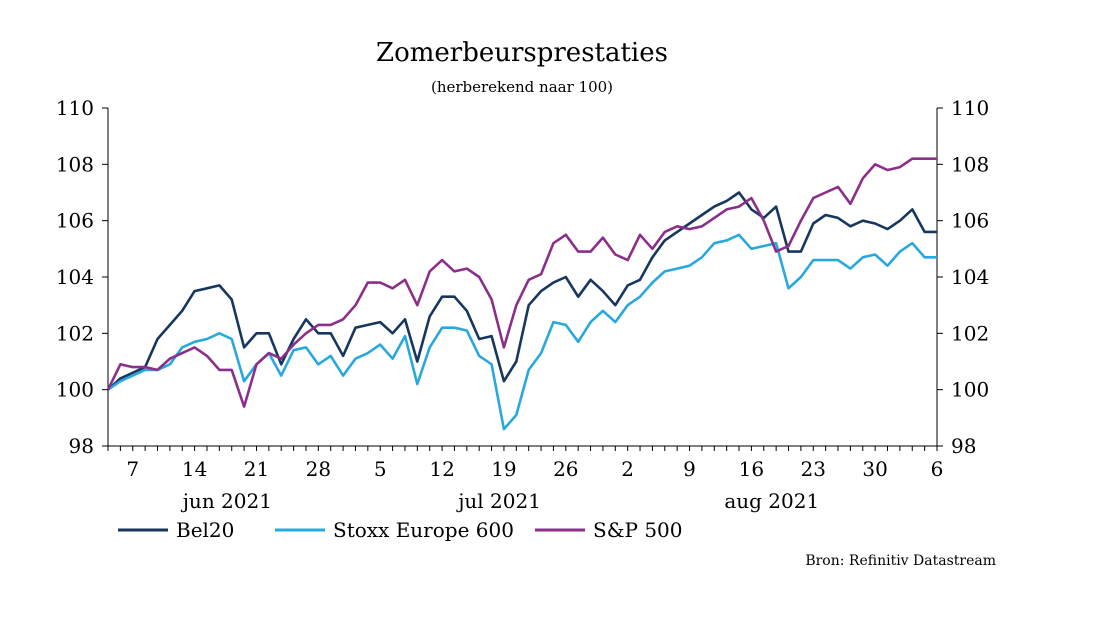 This screenshot has height=628, width=1111. I want to click on y-tick-label-left: 110, so click(75, 108).